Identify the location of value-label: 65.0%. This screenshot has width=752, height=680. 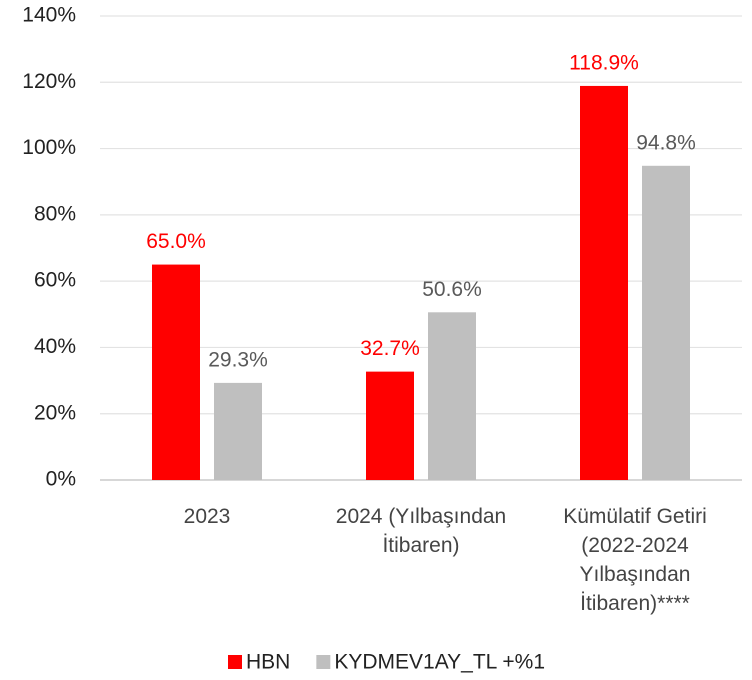
(176, 241).